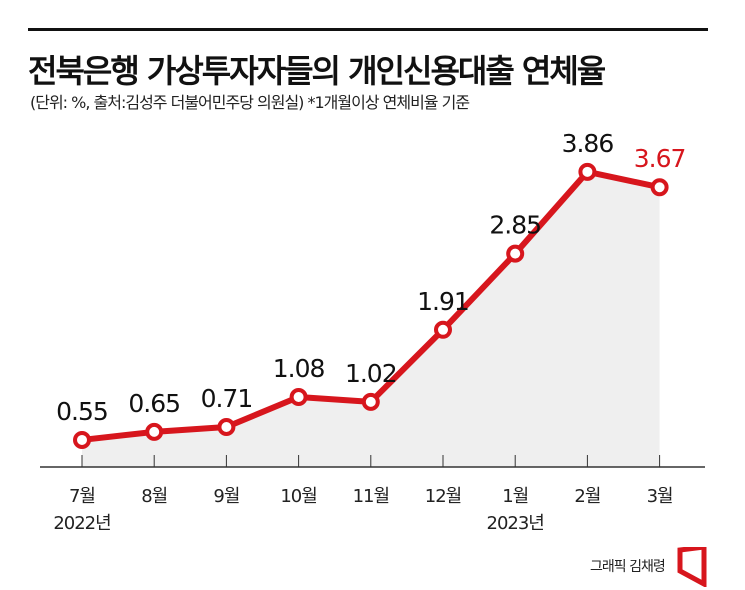 This screenshot has height=590, width=745. Describe the element at coordinates (660, 158) in the screenshot. I see `data-label: 3.67` at that location.